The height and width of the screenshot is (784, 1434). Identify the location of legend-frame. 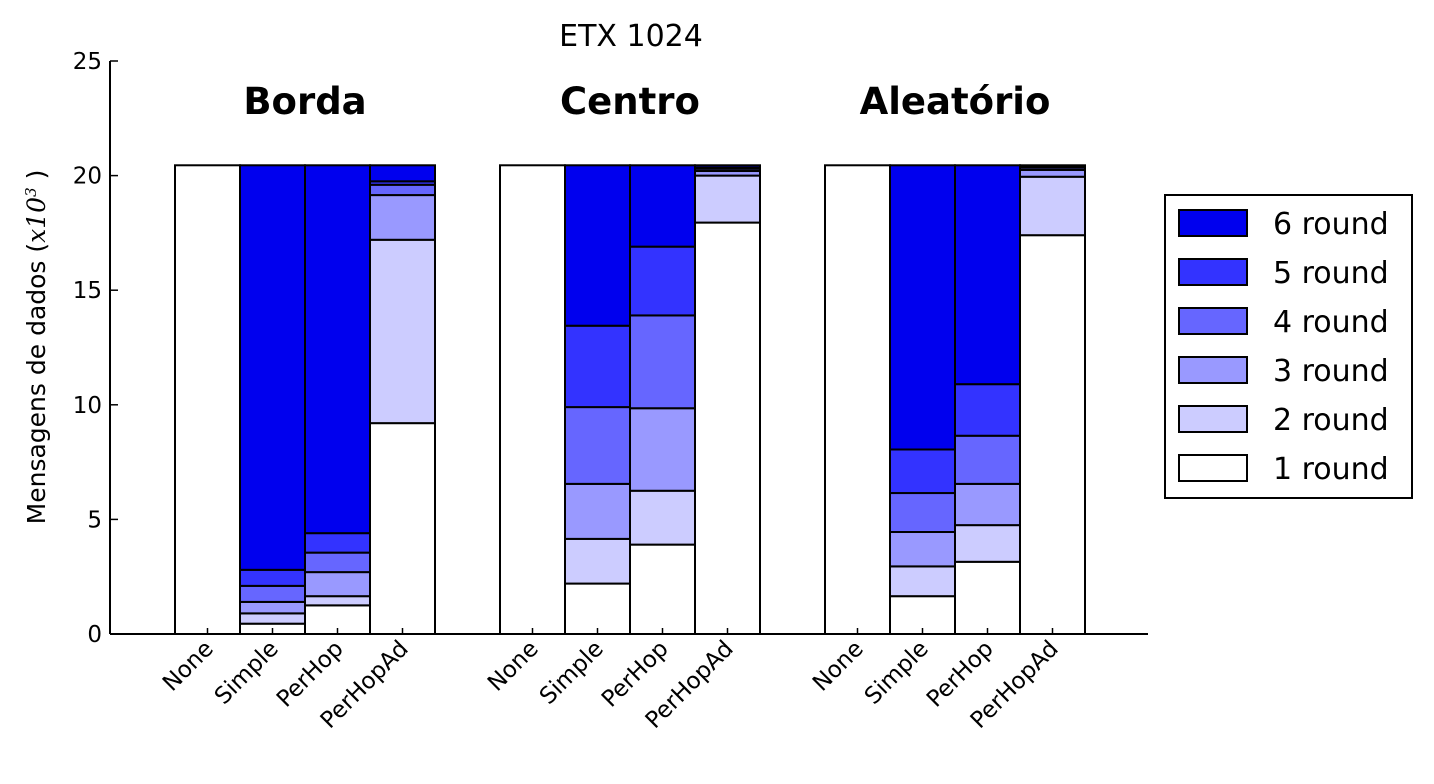
(1288, 346).